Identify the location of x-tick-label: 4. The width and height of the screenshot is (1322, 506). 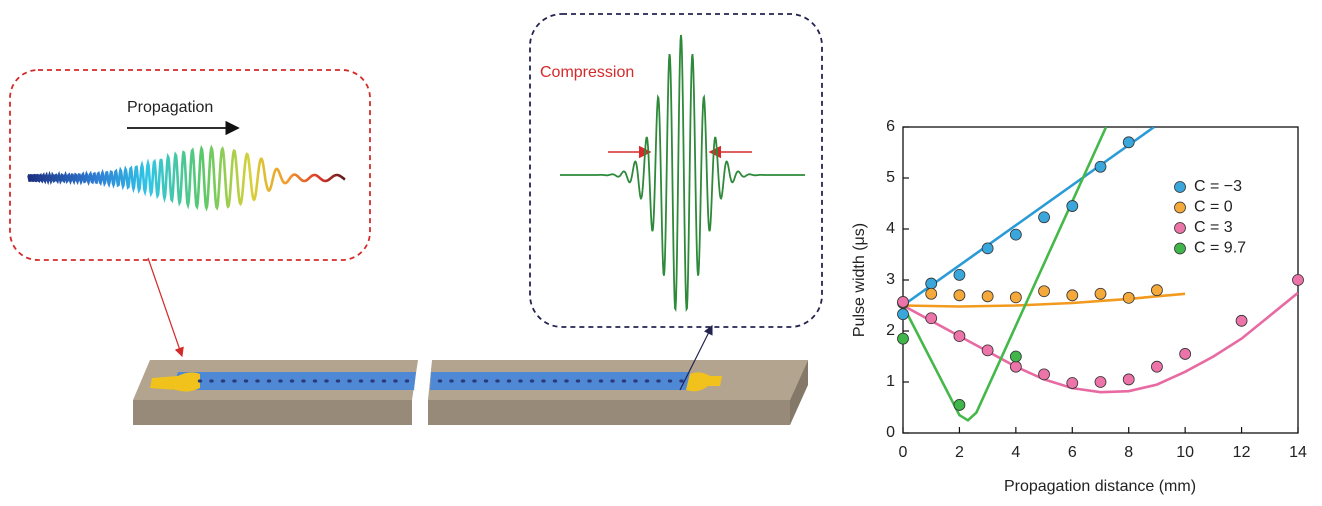
(1015, 452).